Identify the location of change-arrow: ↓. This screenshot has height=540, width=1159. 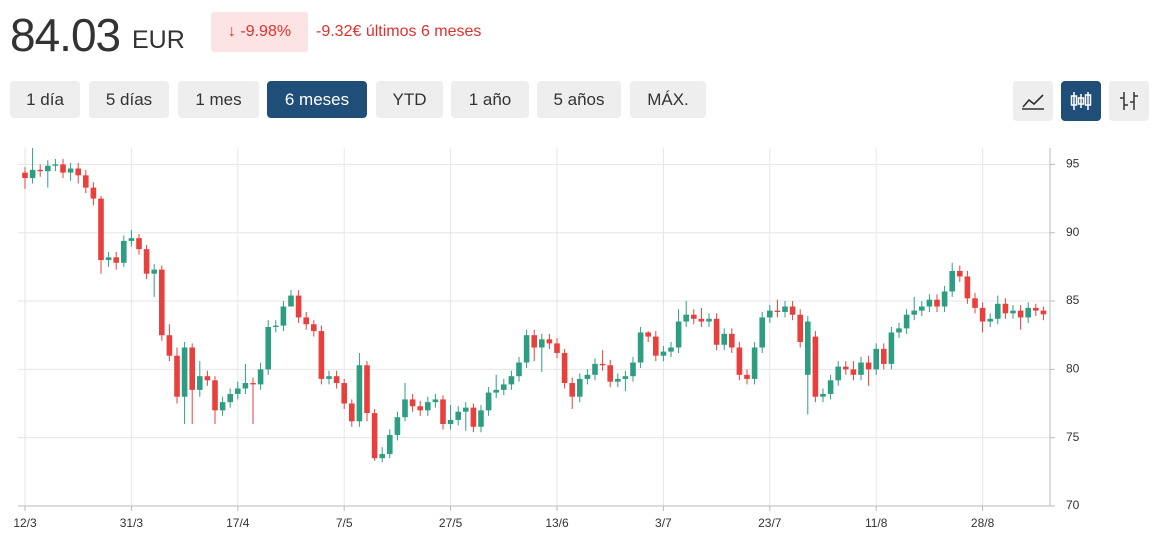
(231, 31).